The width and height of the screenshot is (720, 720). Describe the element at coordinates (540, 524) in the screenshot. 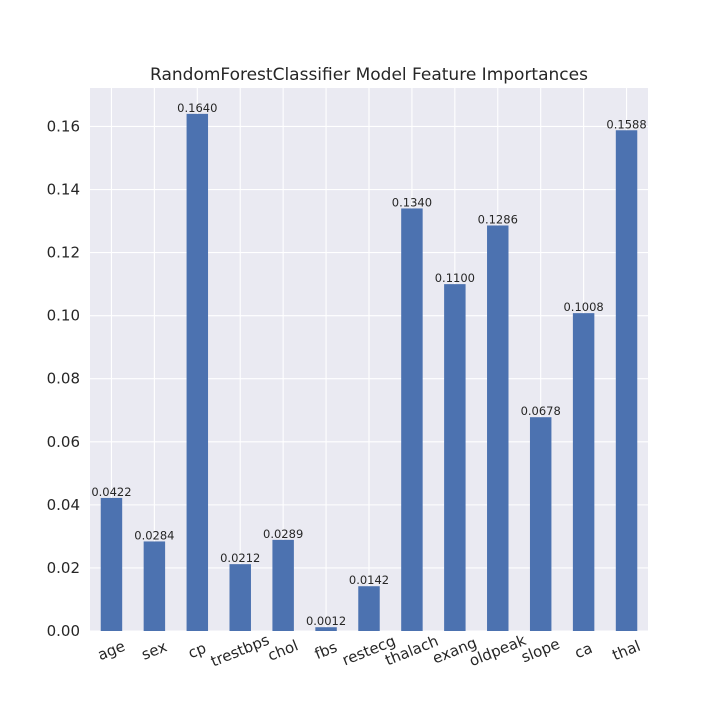

I see `bar-slope` at that location.